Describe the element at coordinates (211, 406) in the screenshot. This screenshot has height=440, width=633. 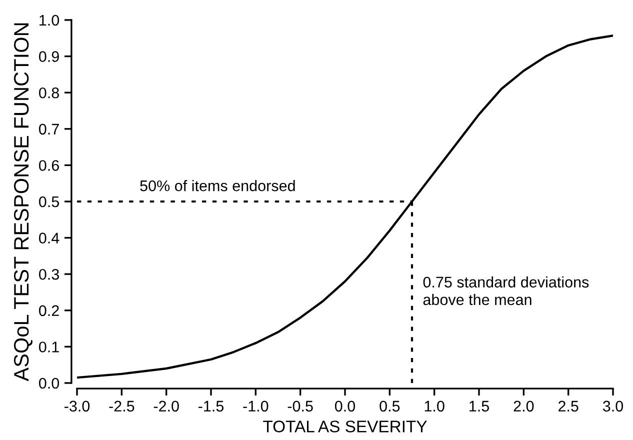
I see `x-tick-label: -1.5` at that location.